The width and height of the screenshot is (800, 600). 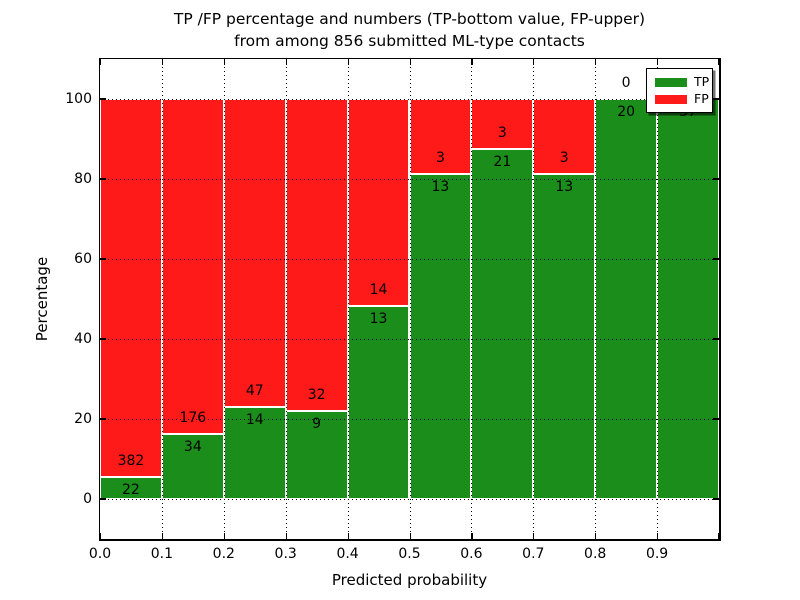 I want to click on bar-label-tp-3: 9, so click(x=317, y=424).